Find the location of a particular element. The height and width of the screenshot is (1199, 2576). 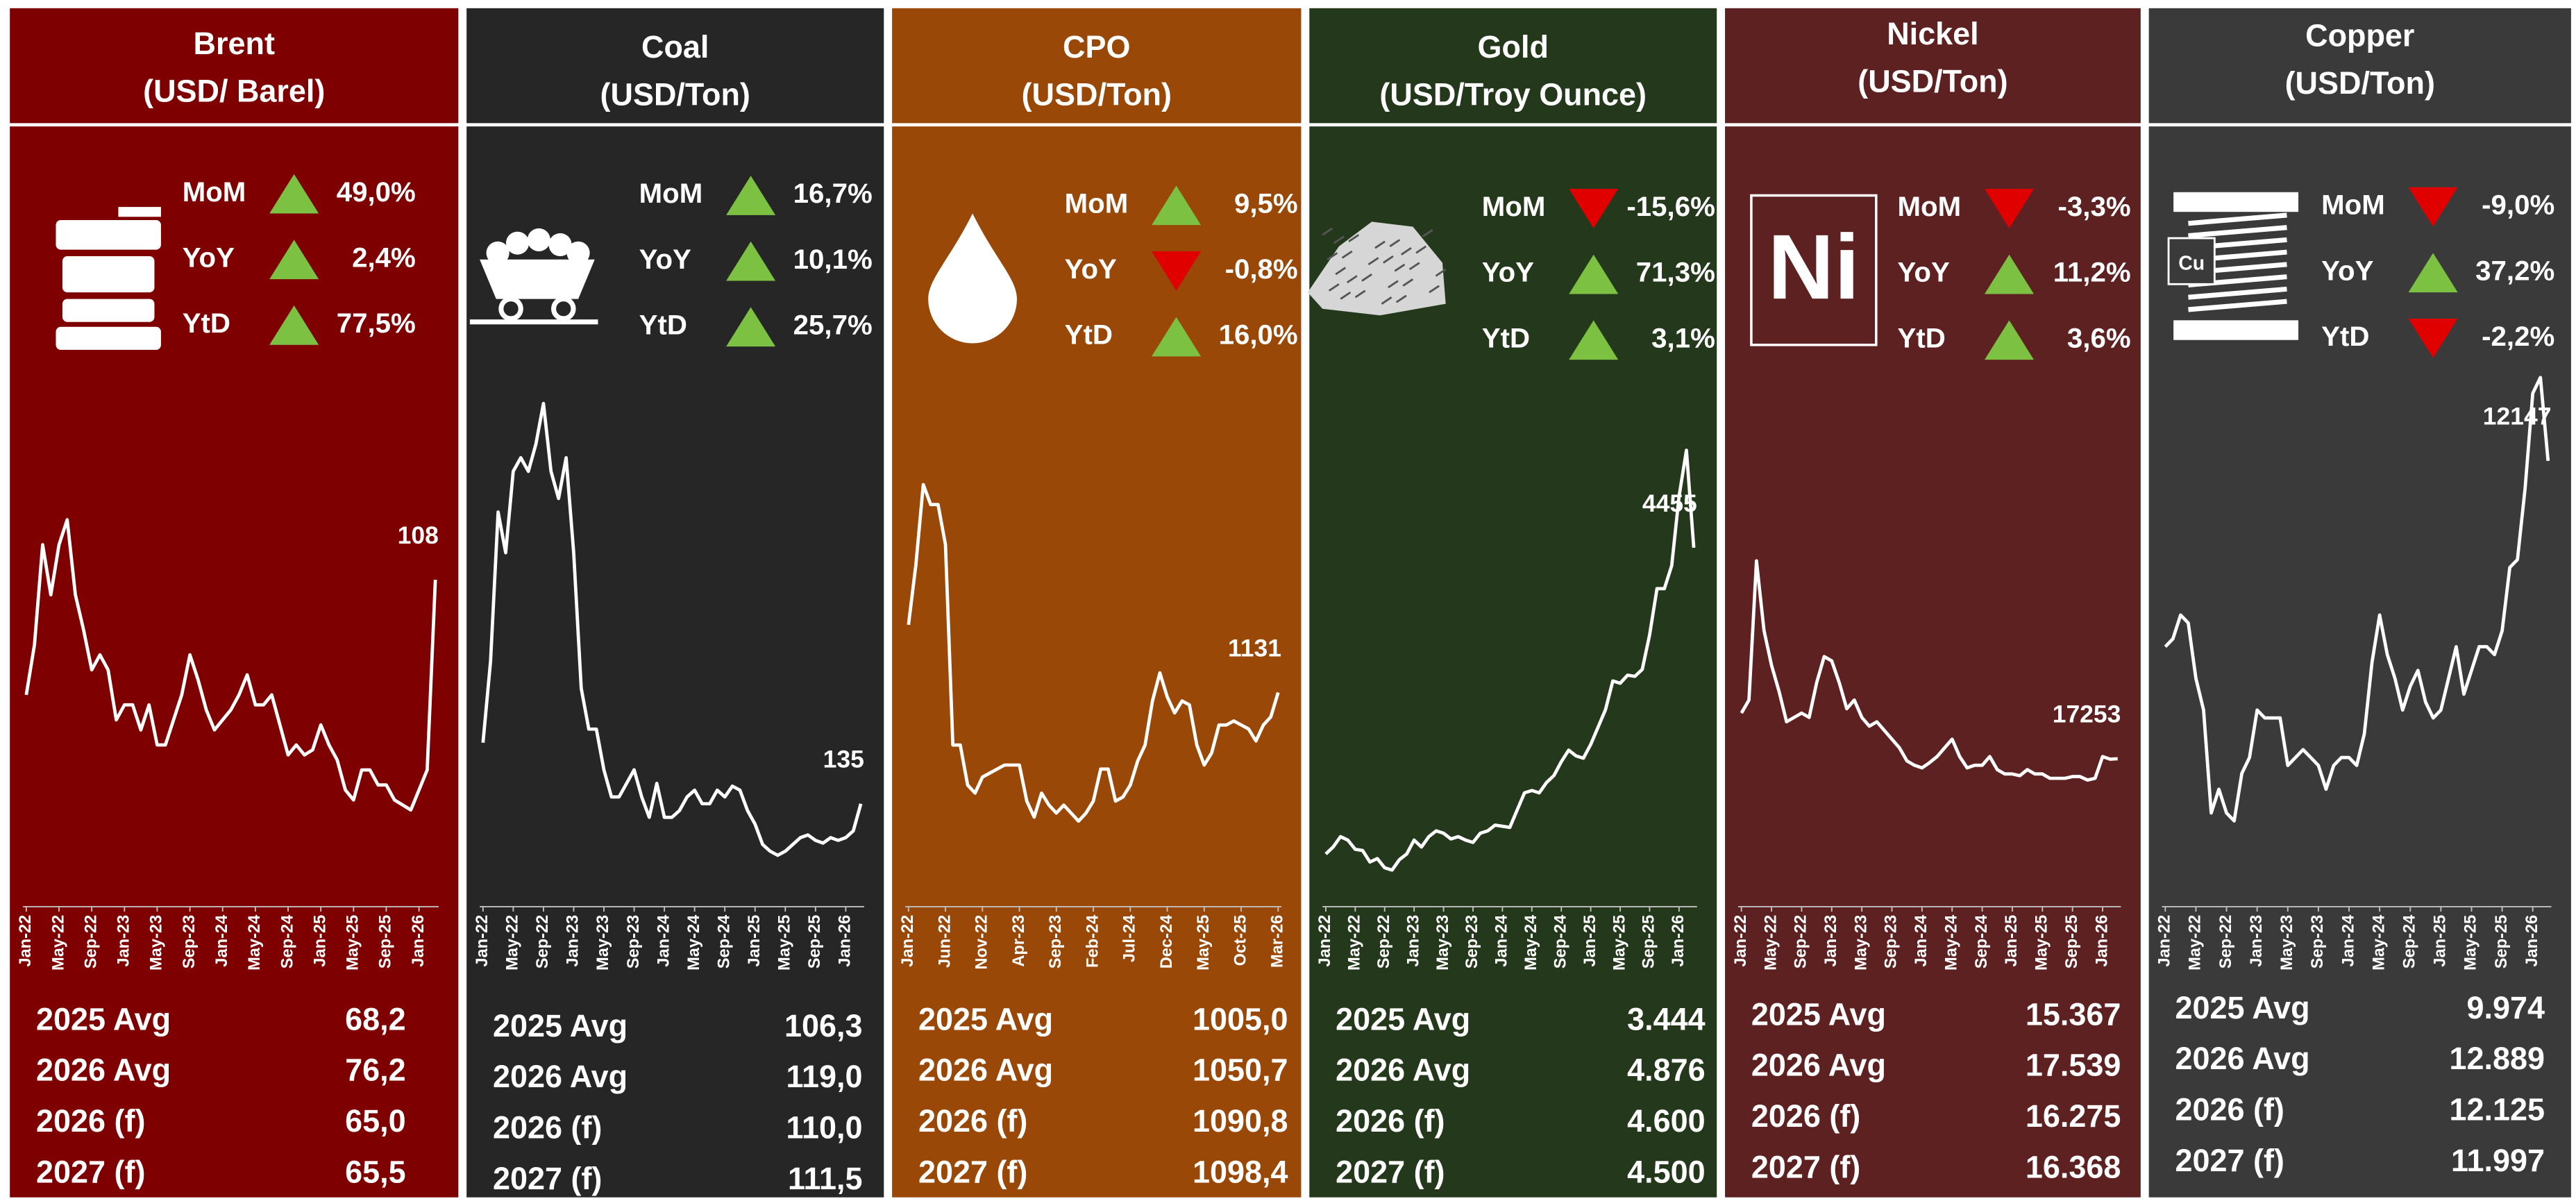

x-tick-label: May-24 is located at coordinates (1951, 942).